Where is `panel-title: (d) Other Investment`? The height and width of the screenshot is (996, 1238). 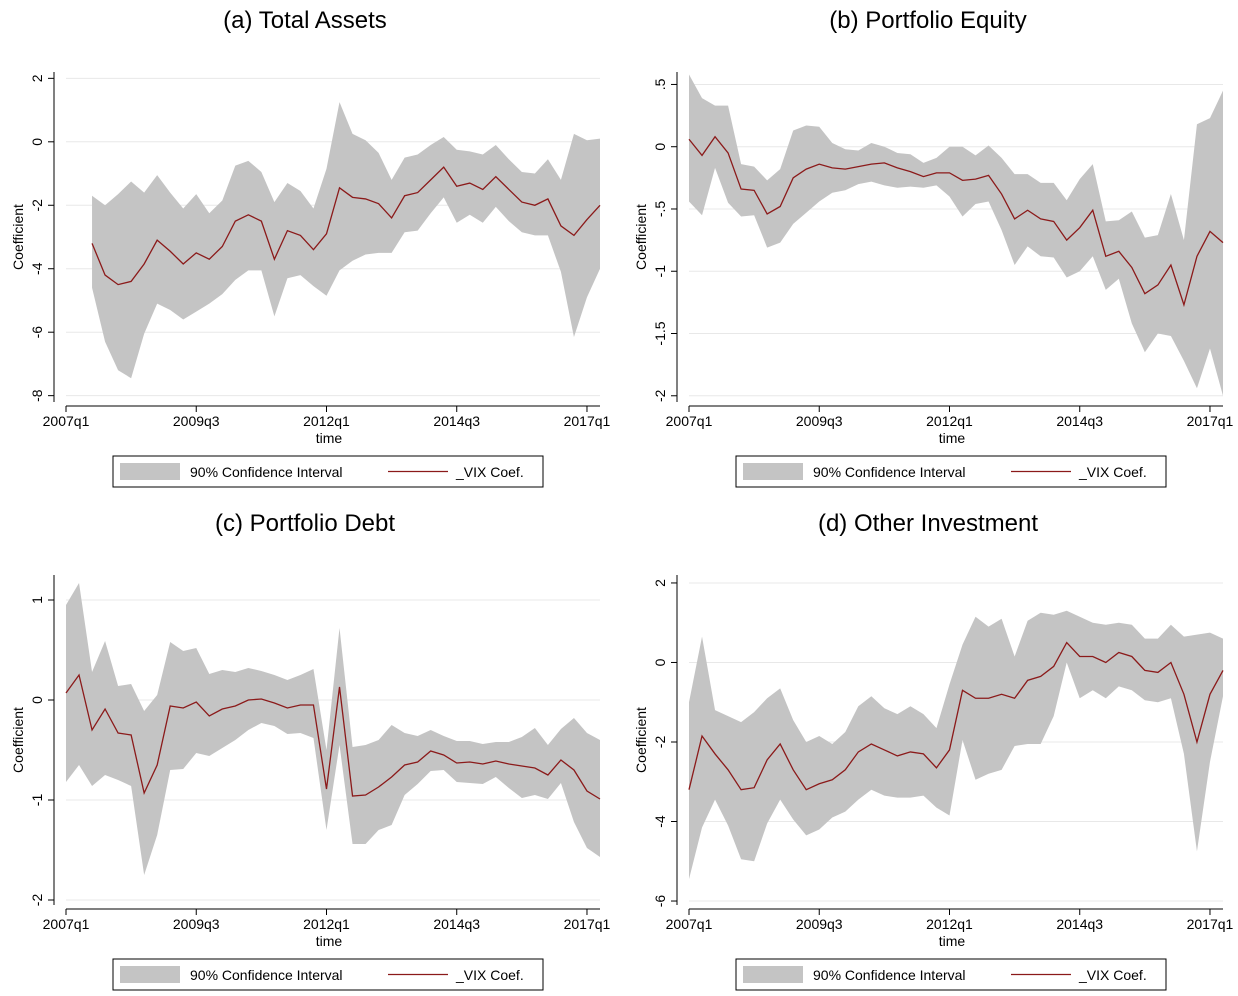 panel-title: (d) Other Investment is located at coordinates (928, 523).